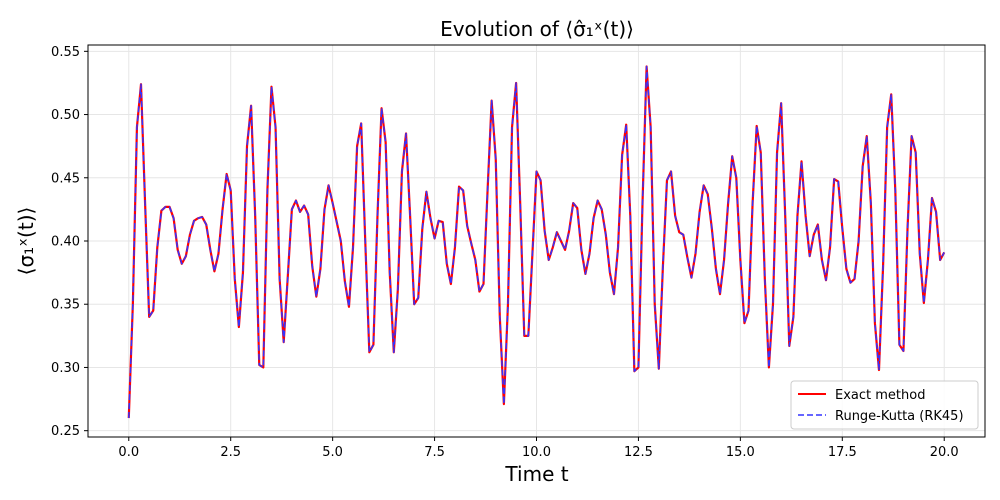 This screenshot has height=500, width=1000. Describe the element at coordinates (944, 452) in the screenshot. I see `x-tick-label: 20.0` at that location.